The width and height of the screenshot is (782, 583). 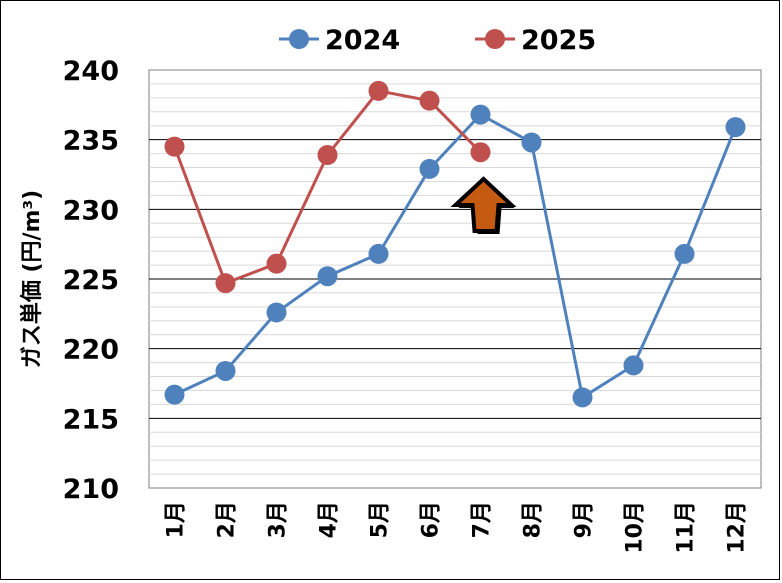 What do you see at coordinates (329, 519) in the screenshot?
I see `x-tick-label: 4月` at bounding box center [329, 519].